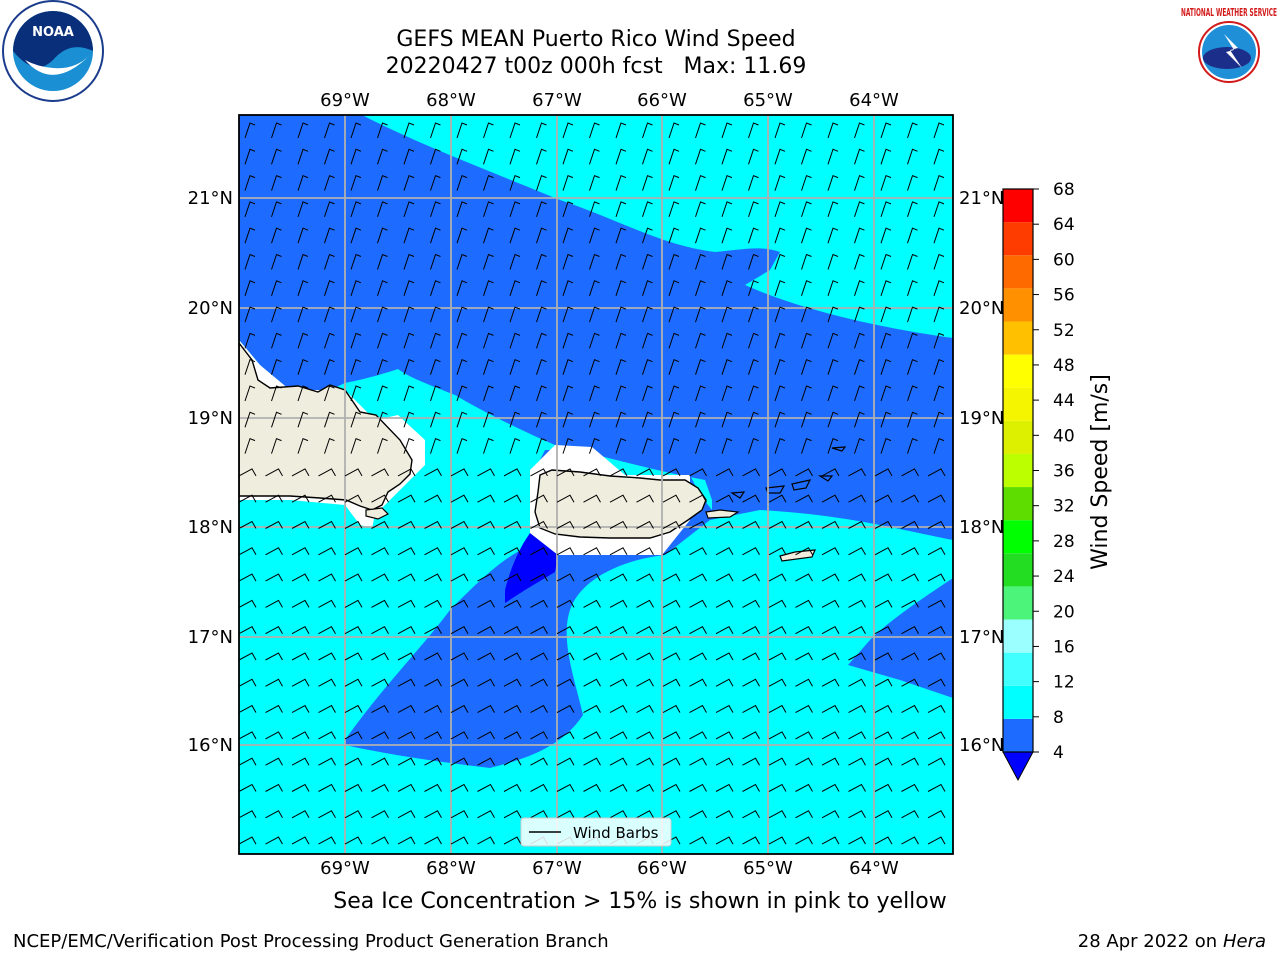 The width and height of the screenshot is (1280, 960). What do you see at coordinates (1172, 941) in the screenshot?
I see `footer-date: 28 Apr 2022 on Hera` at bounding box center [1172, 941].